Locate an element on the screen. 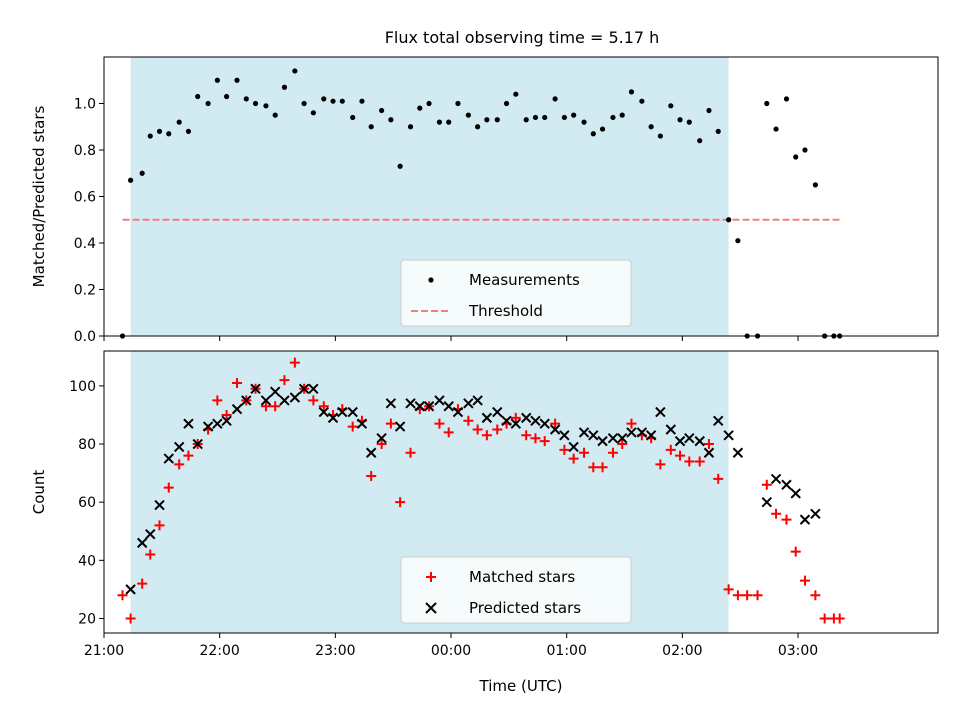  legend-entry-label: Measurements is located at coordinates (524, 280).